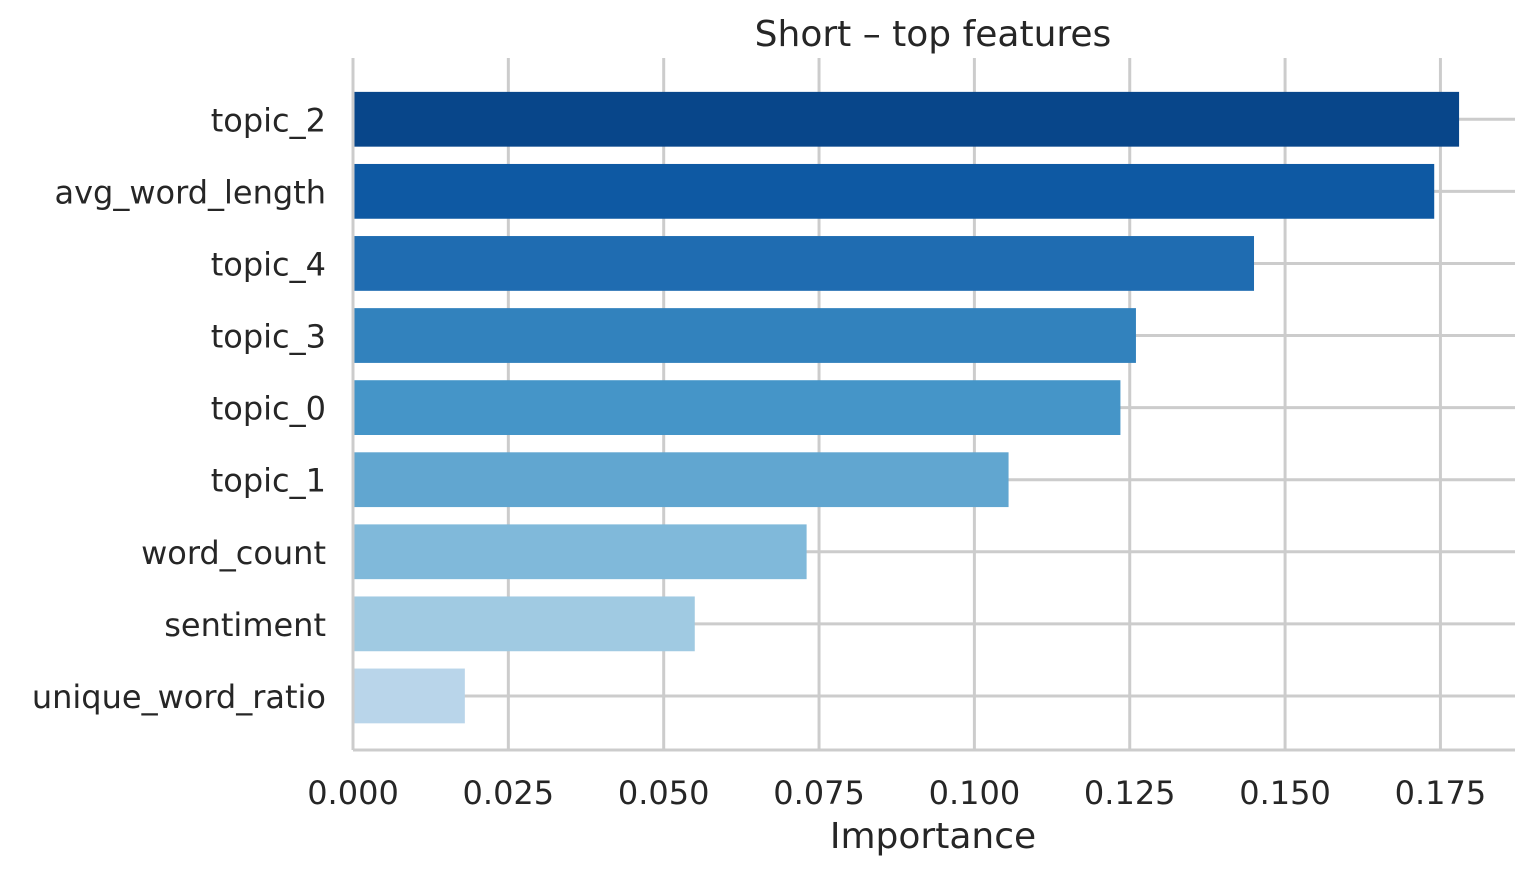 This screenshot has width=1530, height=876. What do you see at coordinates (509, 793) in the screenshot?
I see `x-tick-label: 0.025` at bounding box center [509, 793].